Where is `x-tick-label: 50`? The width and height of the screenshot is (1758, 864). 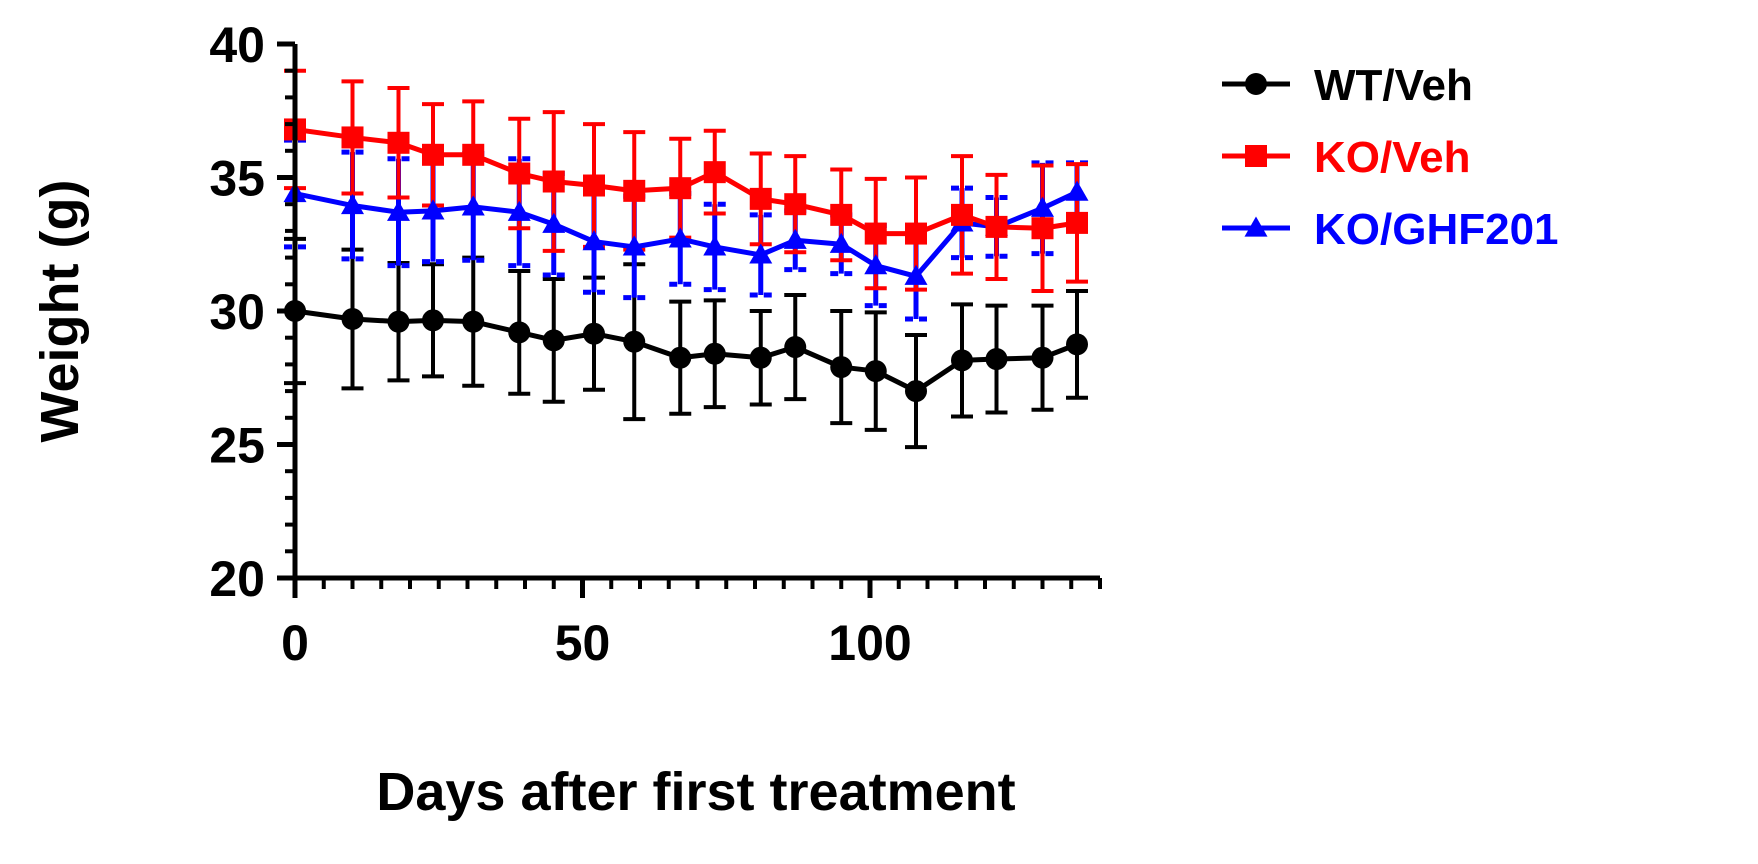 x-tick-label: 50 is located at coordinates (583, 643).